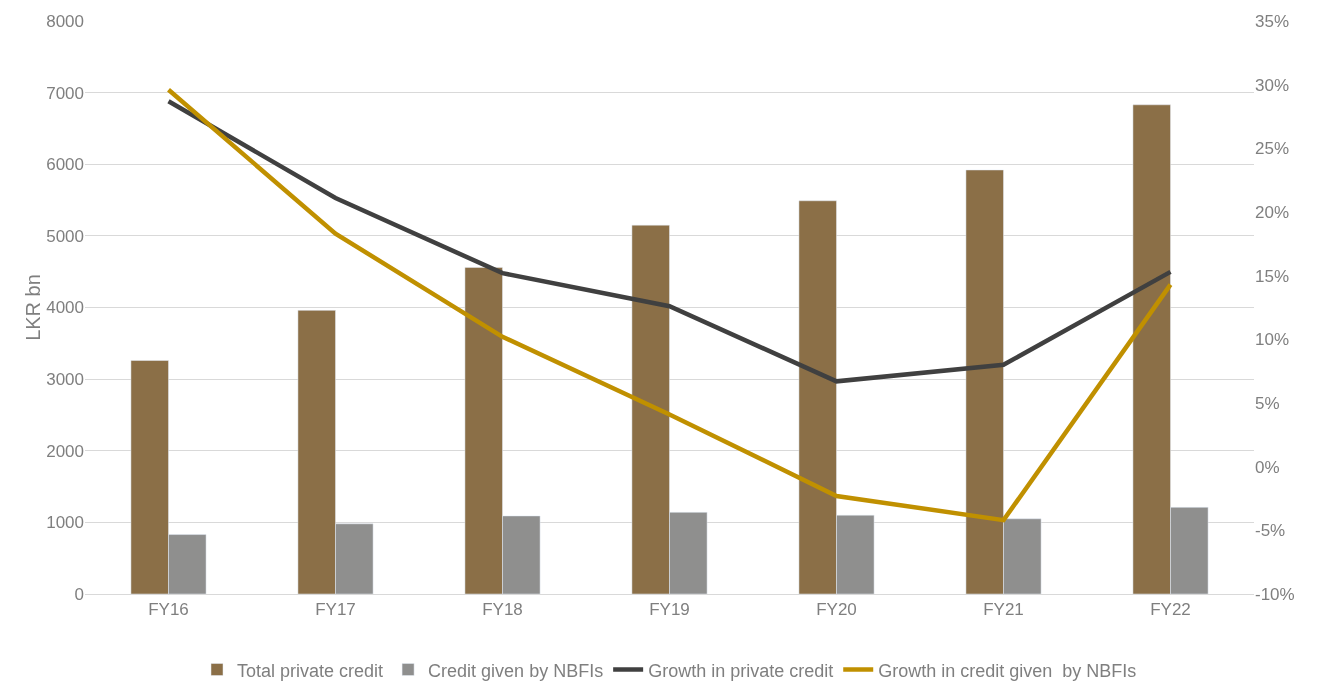  What do you see at coordinates (1270, 531) in the screenshot?
I see `y2-tick-label: -5%` at bounding box center [1270, 531].